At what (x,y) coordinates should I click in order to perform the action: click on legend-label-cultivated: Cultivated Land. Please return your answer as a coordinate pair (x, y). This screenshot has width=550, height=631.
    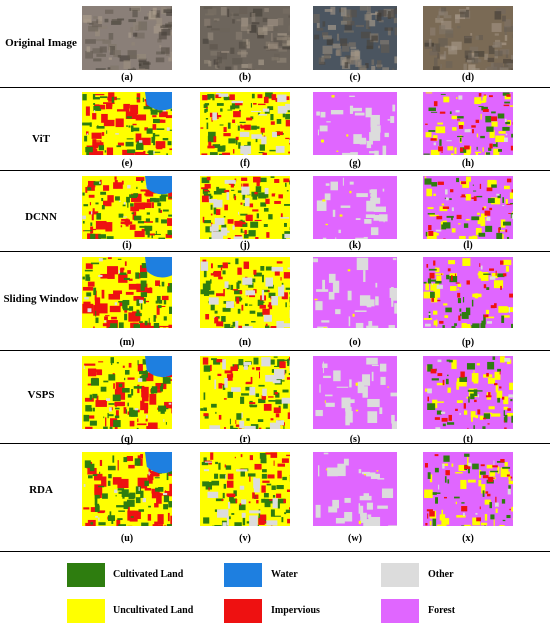
    Looking at the image, I should click on (148, 574).